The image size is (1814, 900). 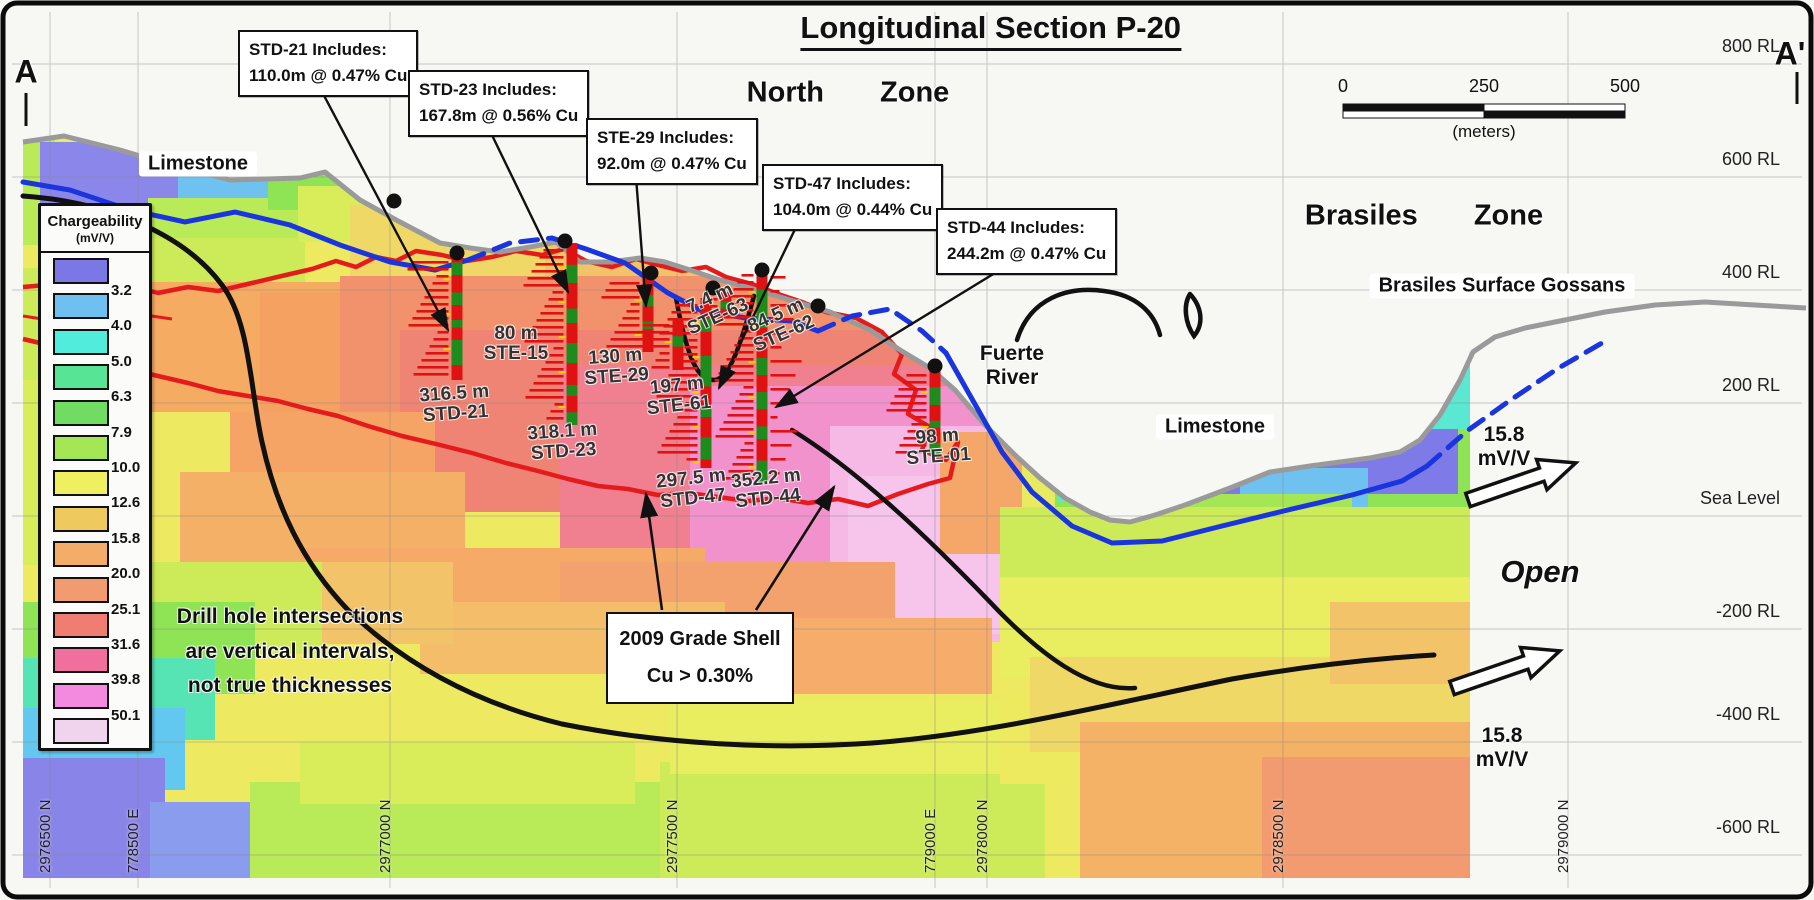 I want to click on elevation-label: -400 RL, so click(x=1747, y=714).